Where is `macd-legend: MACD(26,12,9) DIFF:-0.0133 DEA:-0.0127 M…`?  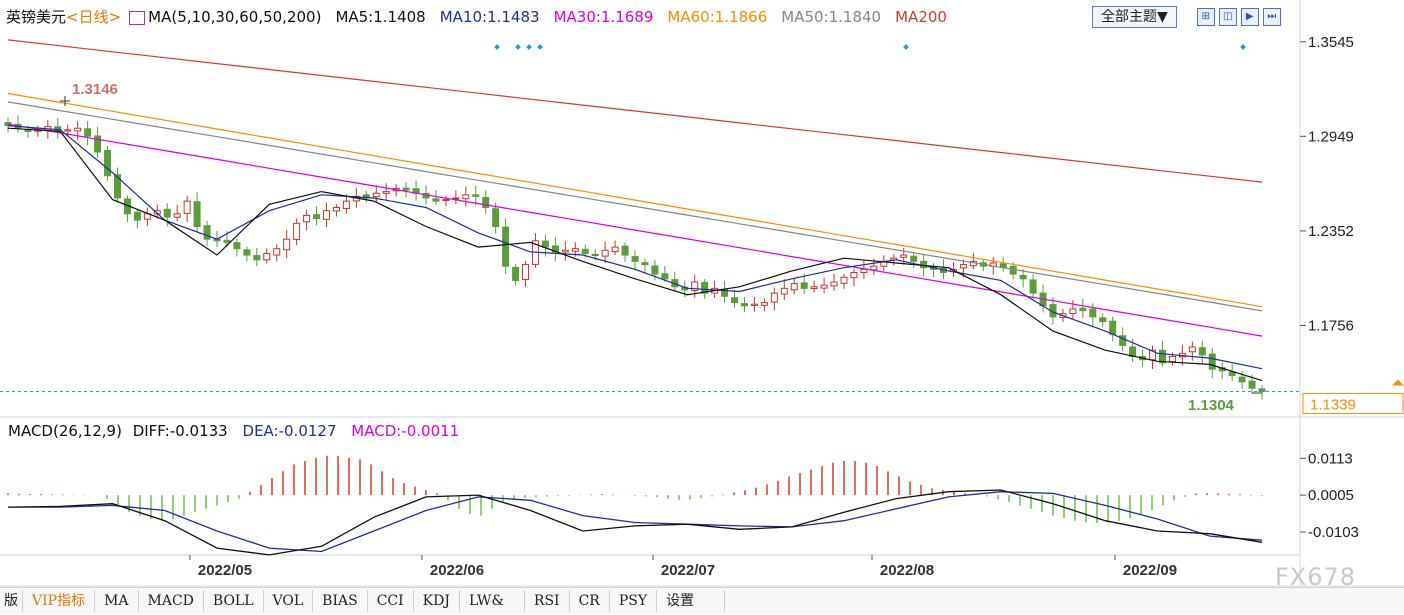
macd-legend: MACD(26,12,9) DIFF:-0.0133 DEA:-0.0127 M… is located at coordinates (238, 431).